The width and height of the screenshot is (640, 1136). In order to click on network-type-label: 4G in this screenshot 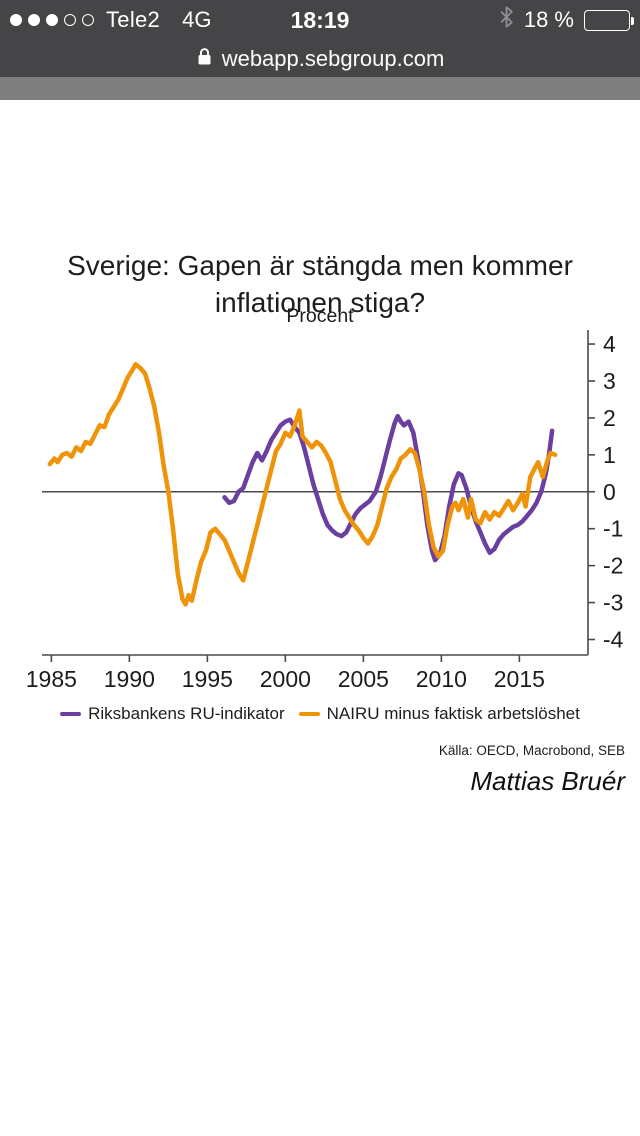, I will do `click(197, 19)`.